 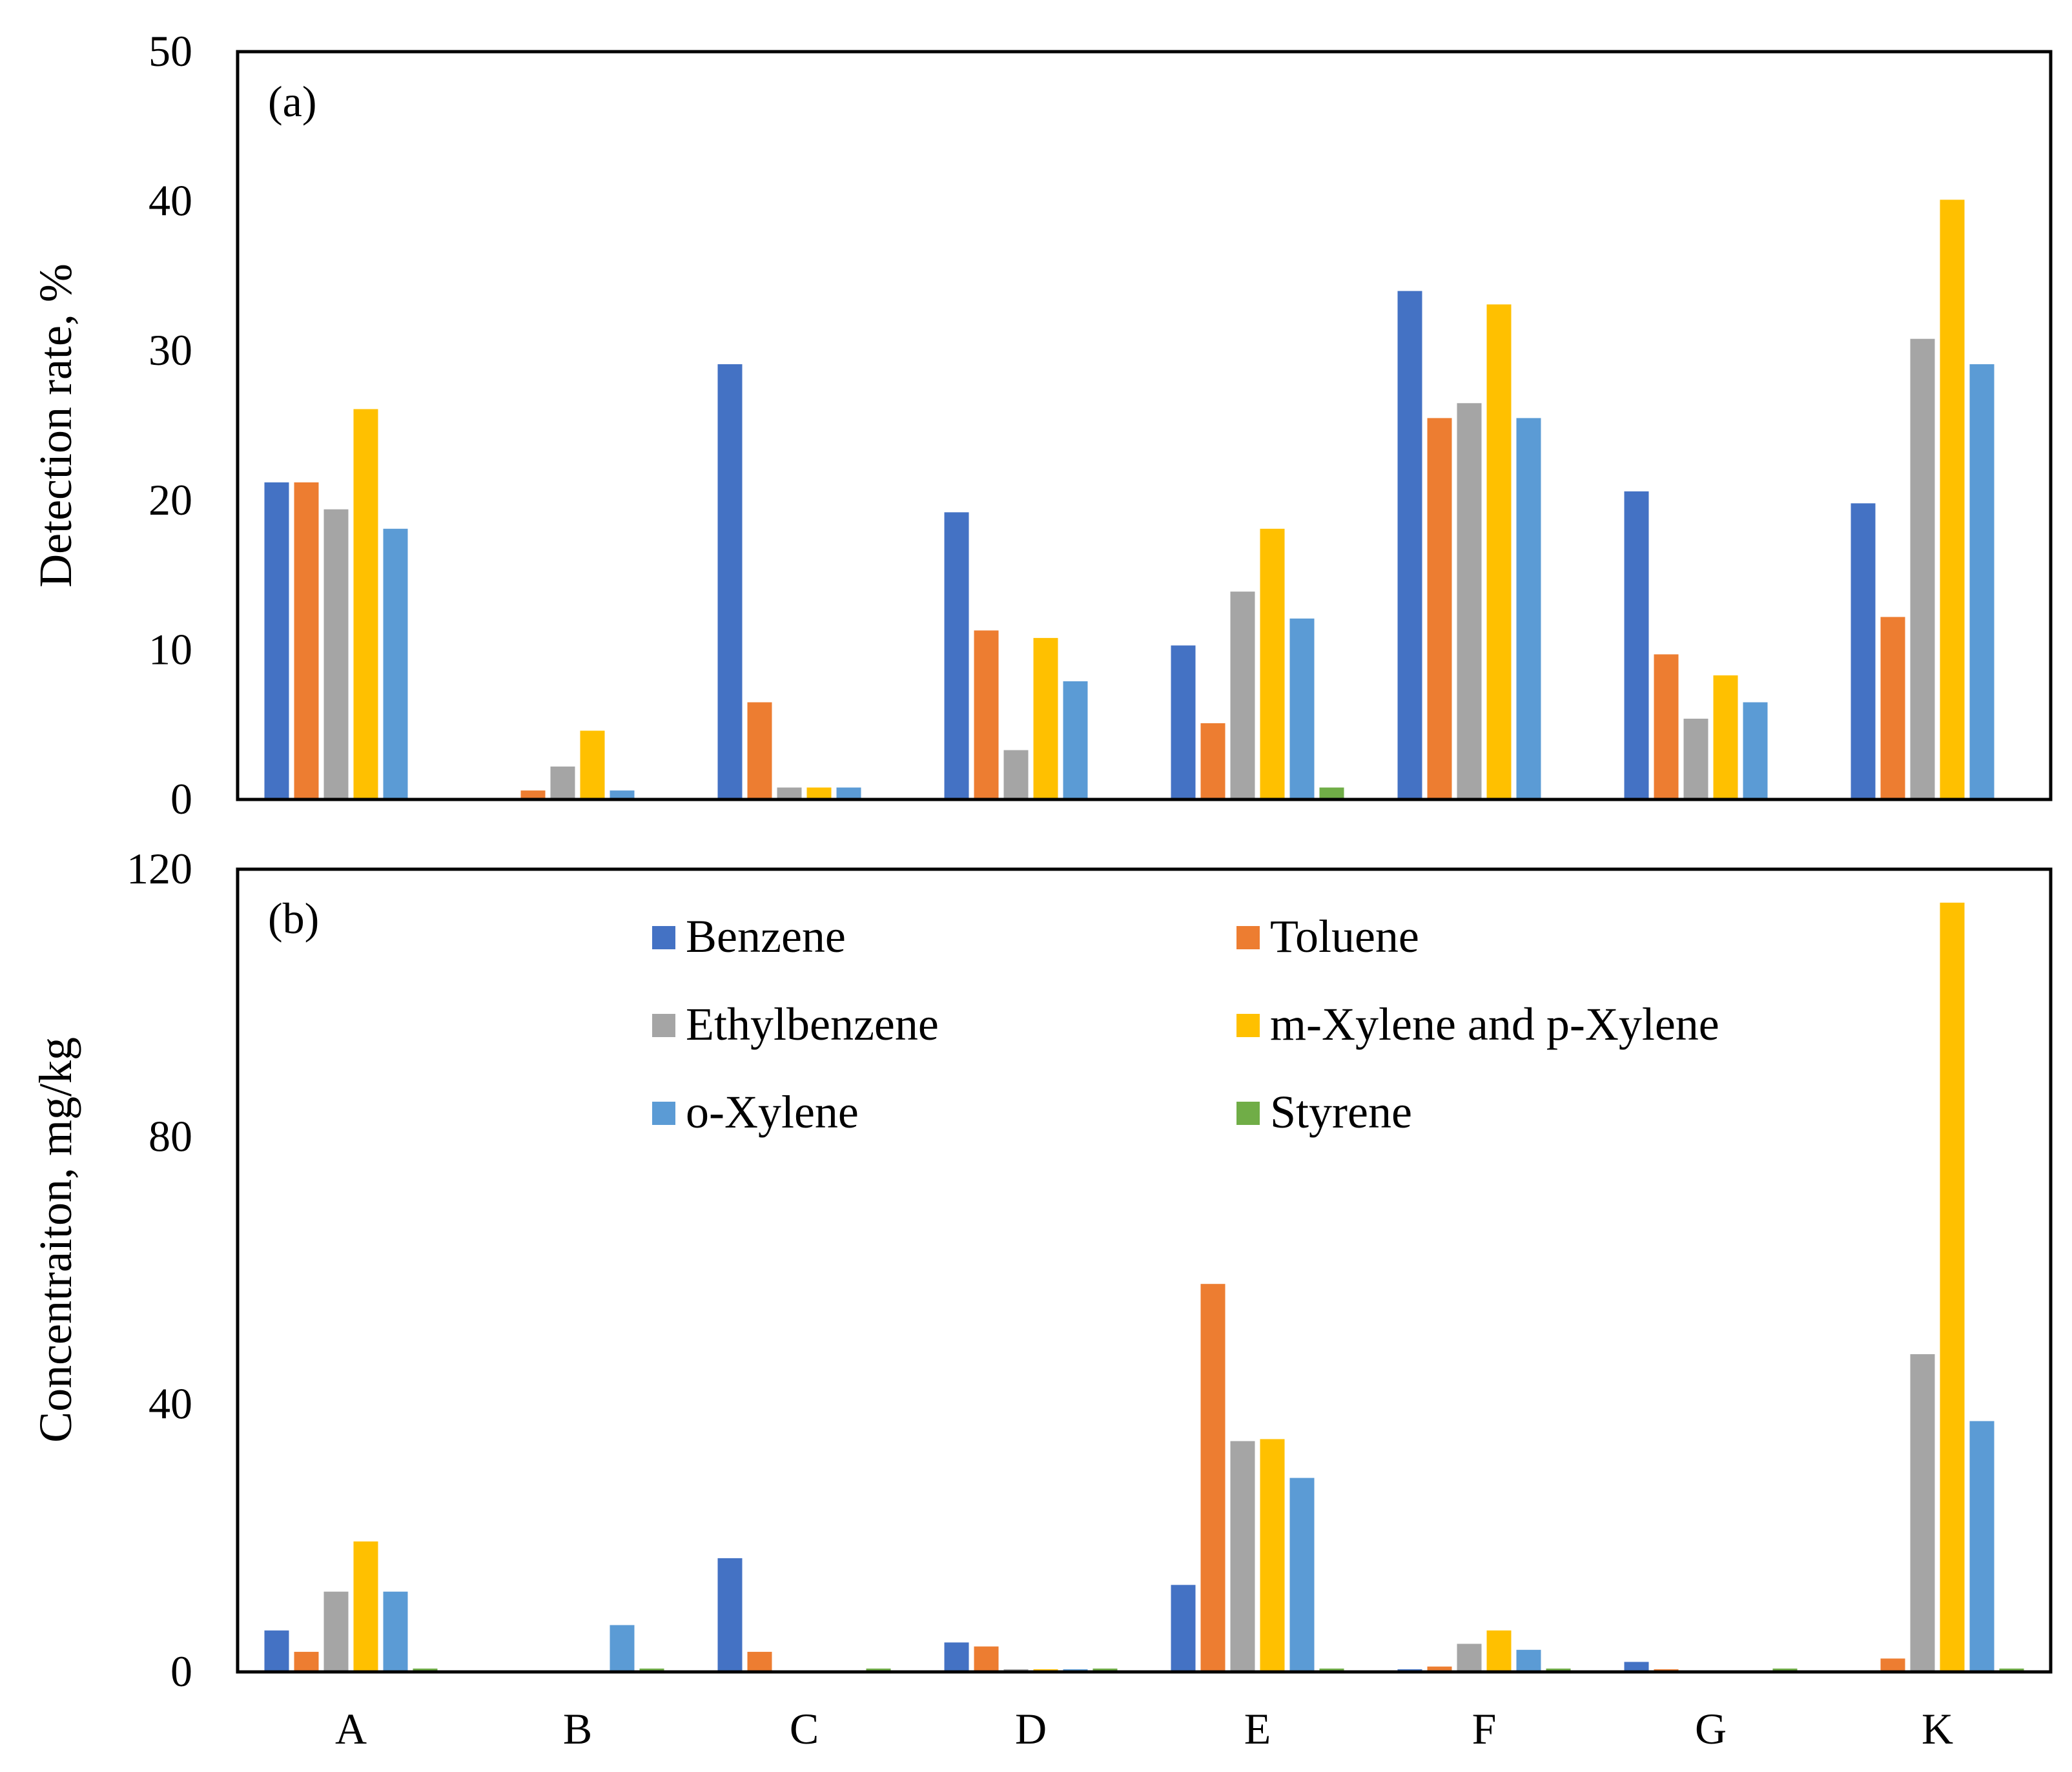 What do you see at coordinates (1183, 722) in the screenshot?
I see `bar-a-E-benzene` at bounding box center [1183, 722].